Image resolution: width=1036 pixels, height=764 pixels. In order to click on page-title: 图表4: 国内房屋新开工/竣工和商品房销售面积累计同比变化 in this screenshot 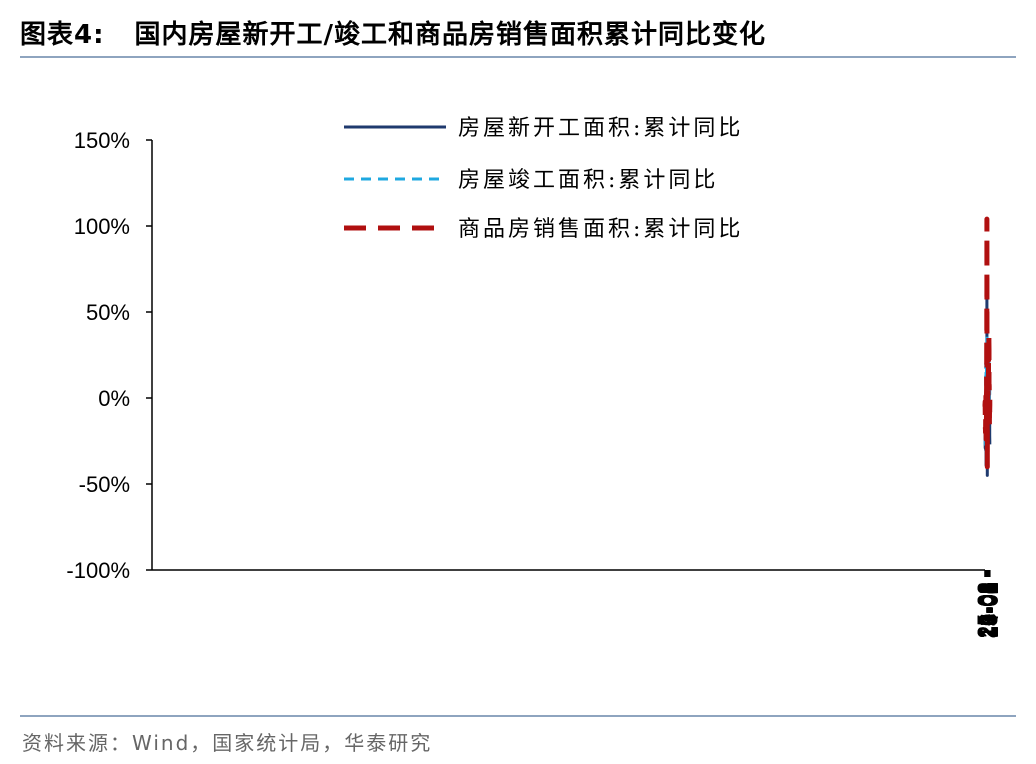, I will do `click(393, 32)`.